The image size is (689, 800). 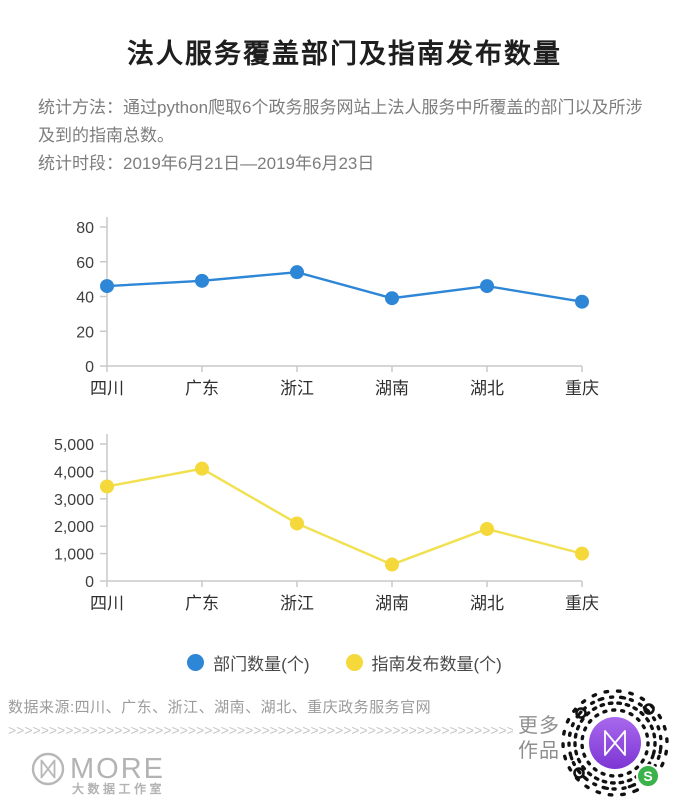 I want to click on more-works-label: 更多 作品, so click(x=539, y=739).